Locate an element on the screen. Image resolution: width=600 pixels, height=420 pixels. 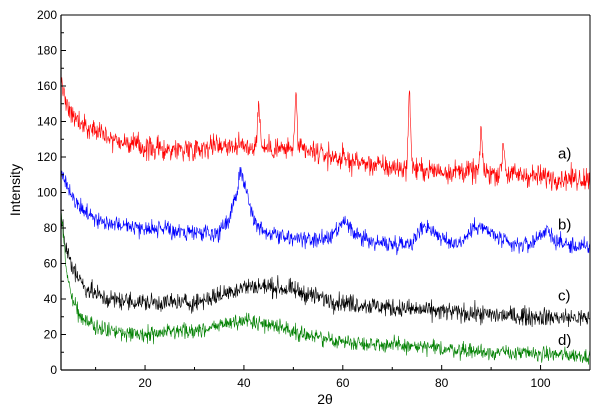
x-tick-label: 60 is located at coordinates (343, 383).